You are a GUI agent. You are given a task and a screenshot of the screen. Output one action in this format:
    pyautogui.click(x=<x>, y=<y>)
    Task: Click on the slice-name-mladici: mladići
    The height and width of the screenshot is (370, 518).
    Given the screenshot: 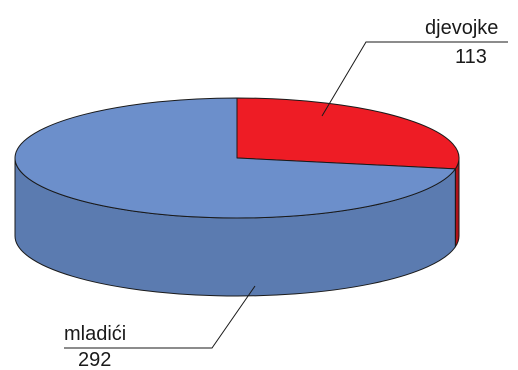 What is the action you would take?
    pyautogui.click(x=95, y=334)
    